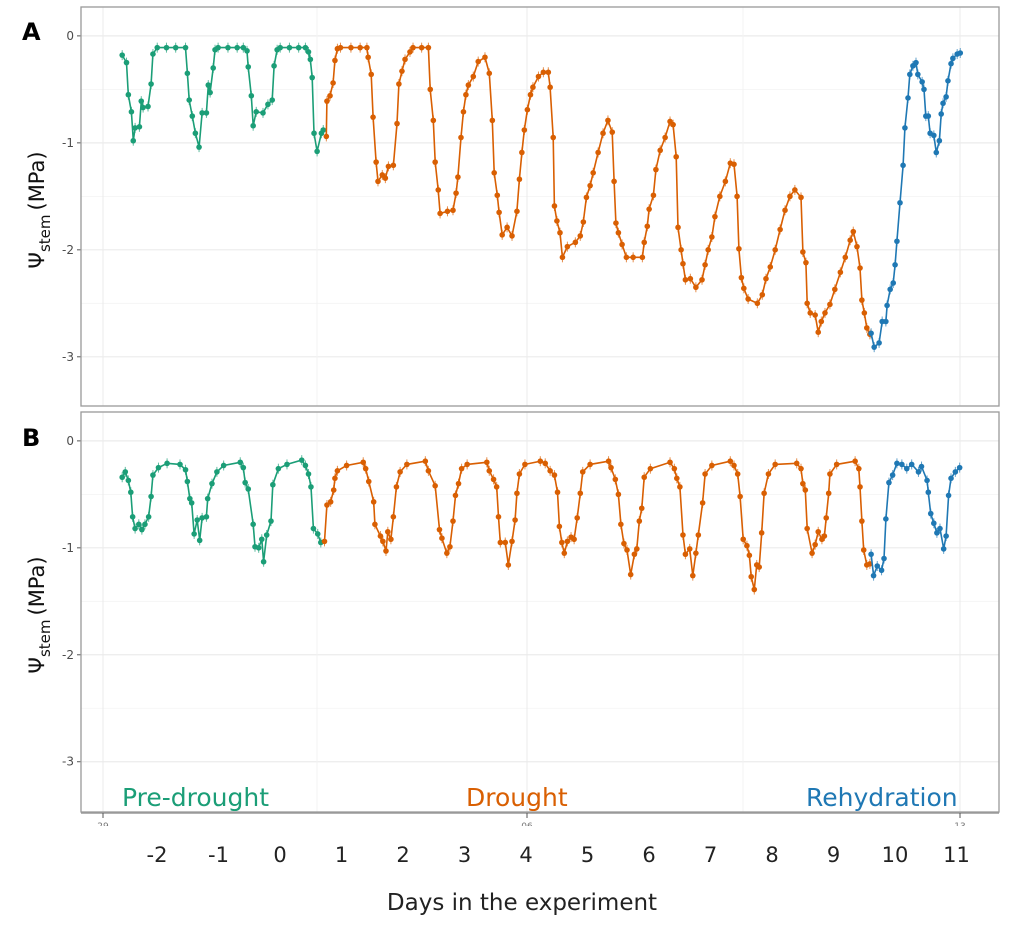 The width and height of the screenshot is (1024, 940). Describe the element at coordinates (68, 655) in the screenshot. I see `y-tick-label: -2` at that location.